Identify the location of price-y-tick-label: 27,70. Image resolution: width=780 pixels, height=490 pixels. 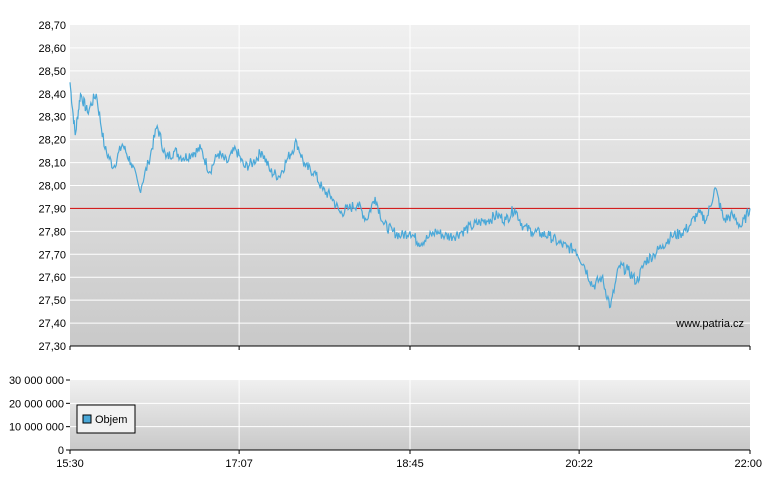
(52, 255).